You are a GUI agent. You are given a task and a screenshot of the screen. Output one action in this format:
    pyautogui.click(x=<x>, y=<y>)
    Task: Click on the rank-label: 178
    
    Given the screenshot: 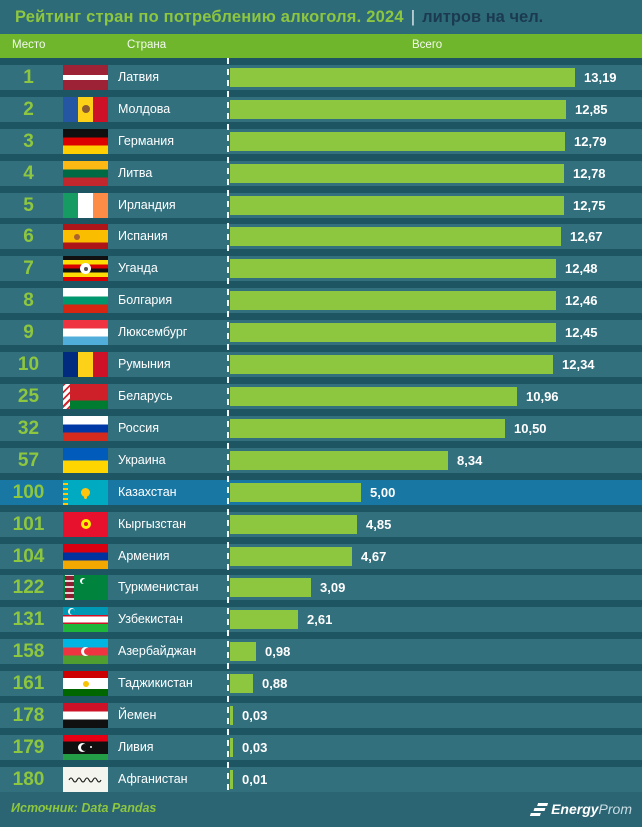 What is the action you would take?
    pyautogui.click(x=28, y=716)
    